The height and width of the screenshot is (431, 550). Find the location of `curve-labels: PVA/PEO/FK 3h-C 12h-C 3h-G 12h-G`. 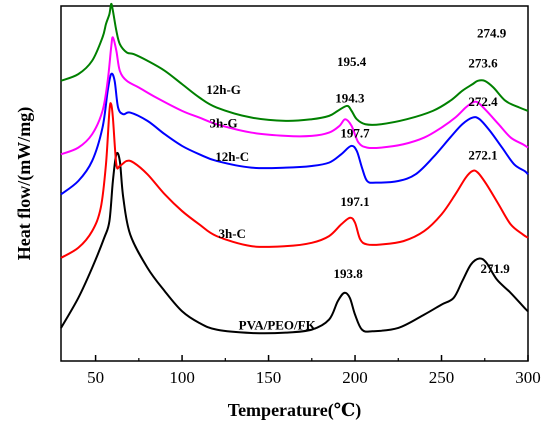

curve-labels: PVA/PEO/FK 3h-C 12h-C 3h-G 12h-G is located at coordinates (261, 207).